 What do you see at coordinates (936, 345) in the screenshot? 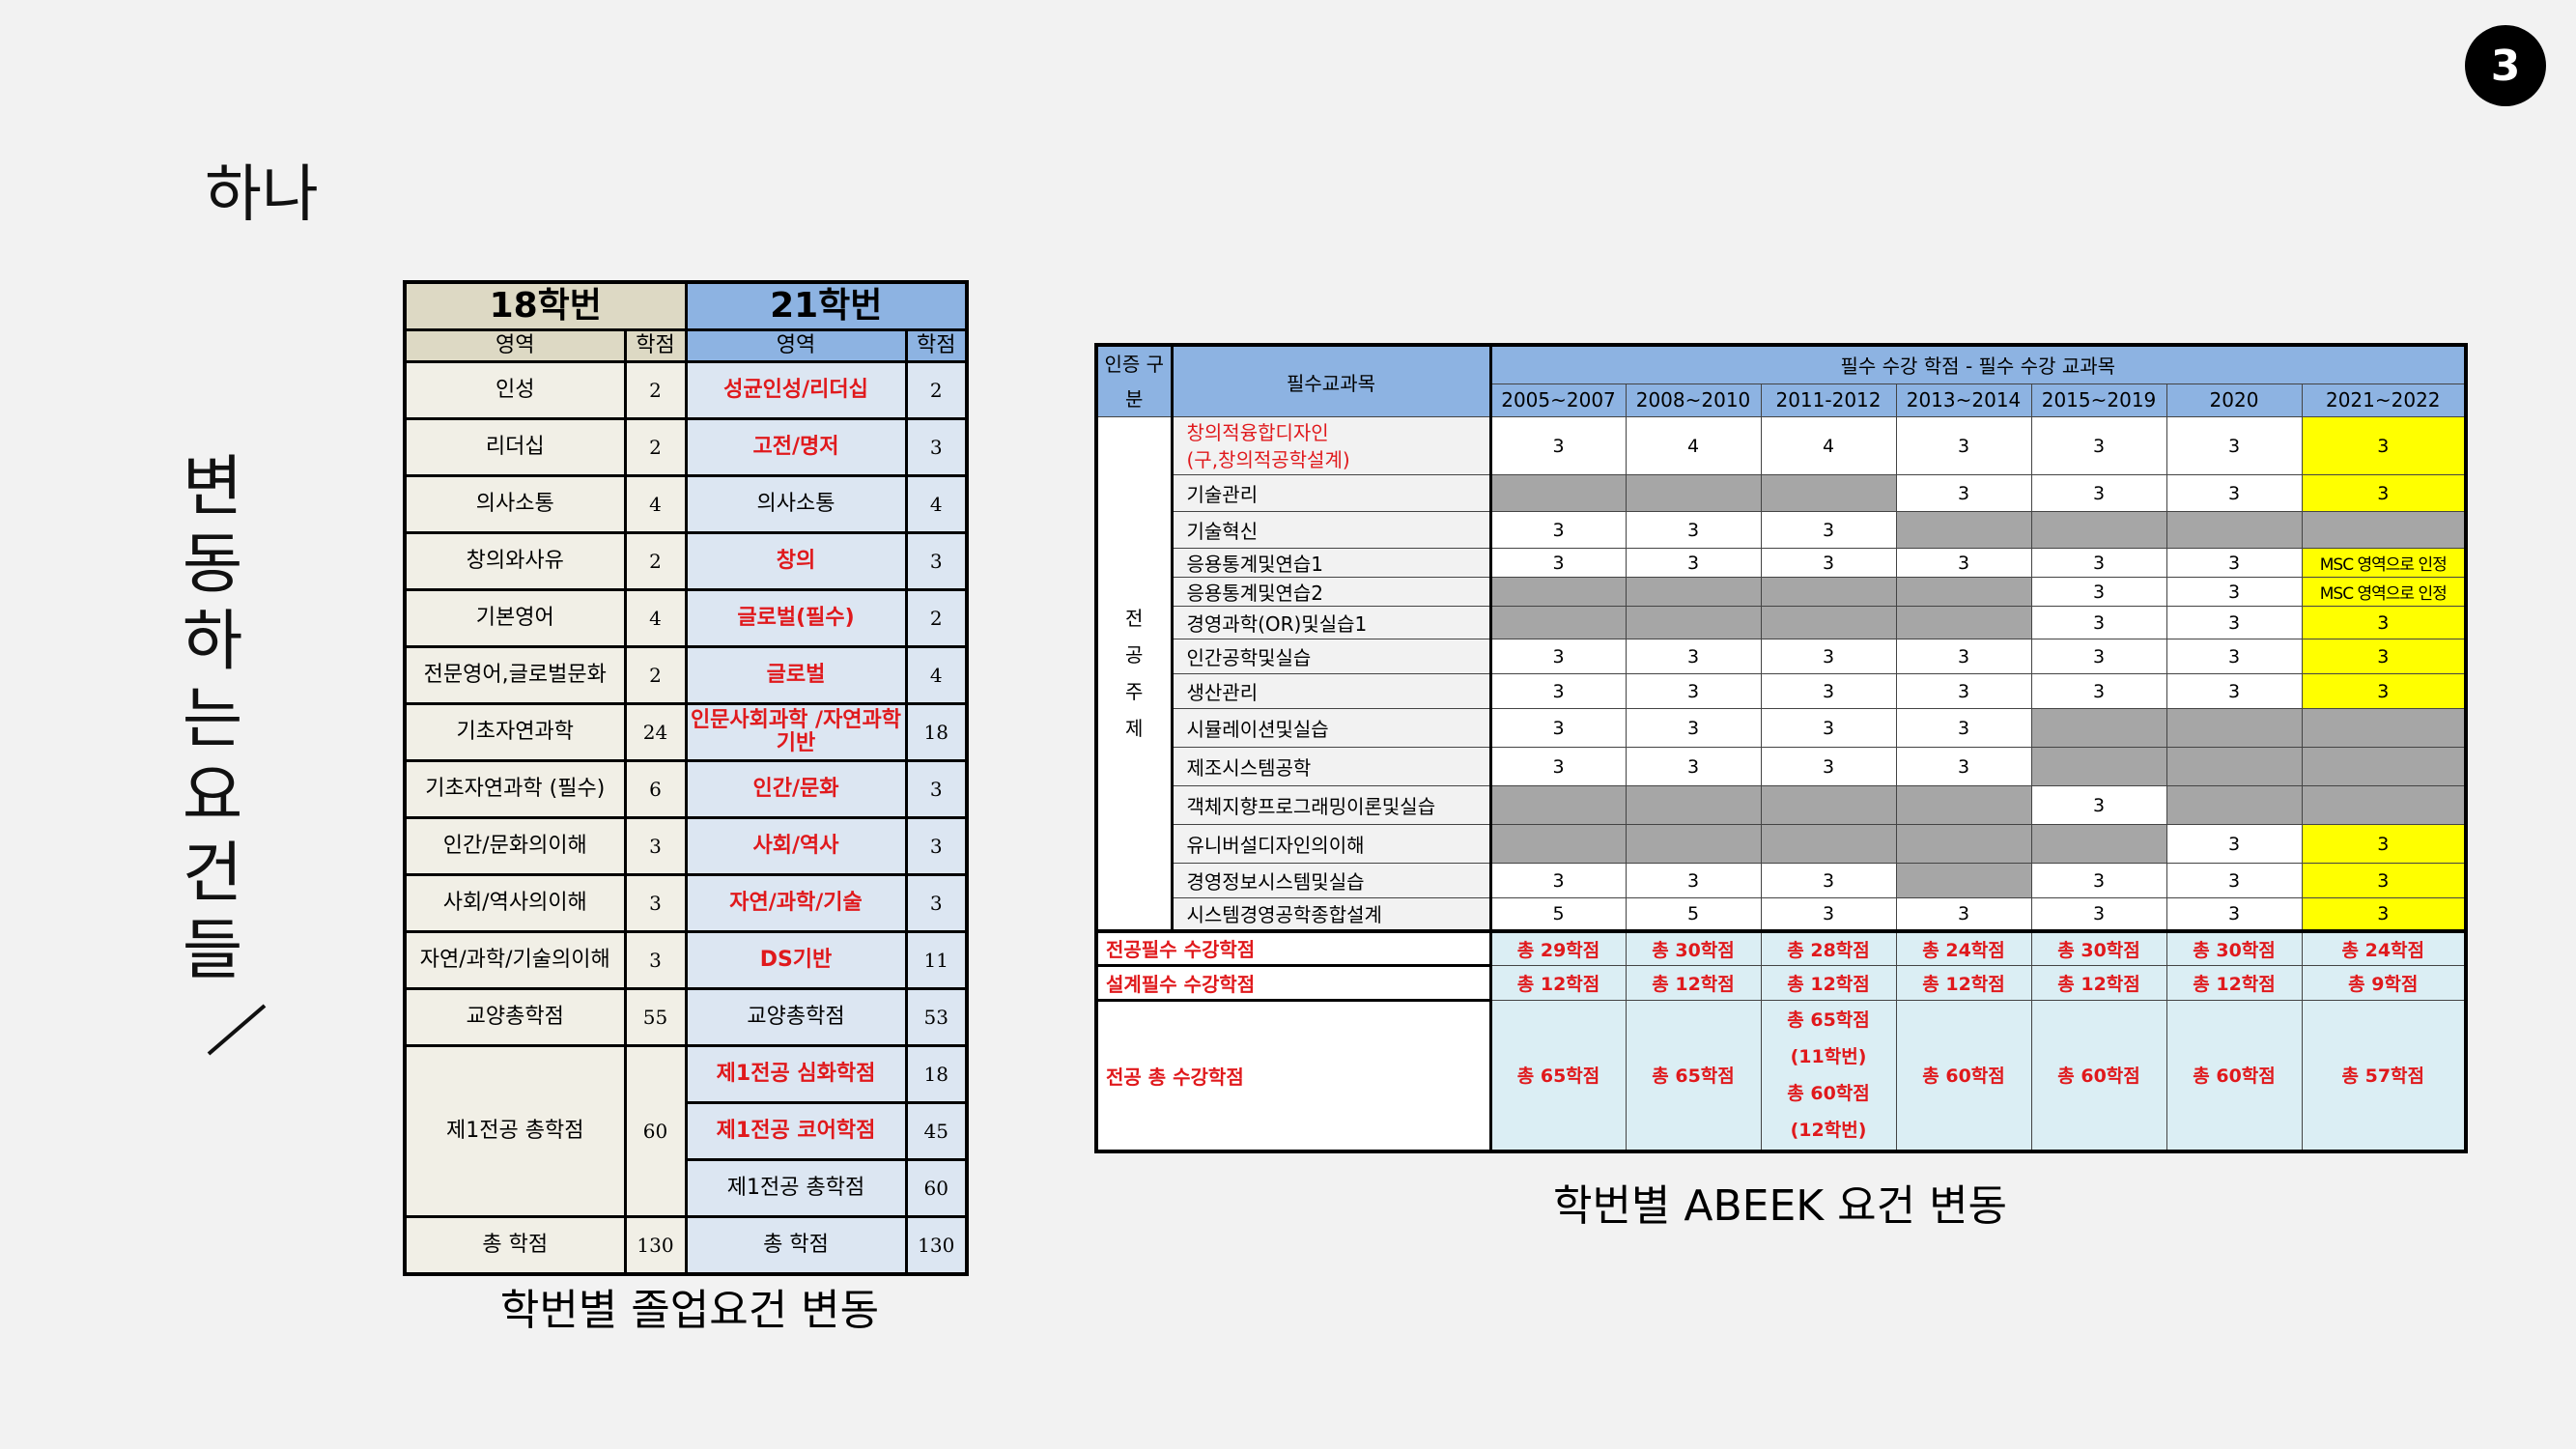
I see `sub-credit-21: 학점` at bounding box center [936, 345].